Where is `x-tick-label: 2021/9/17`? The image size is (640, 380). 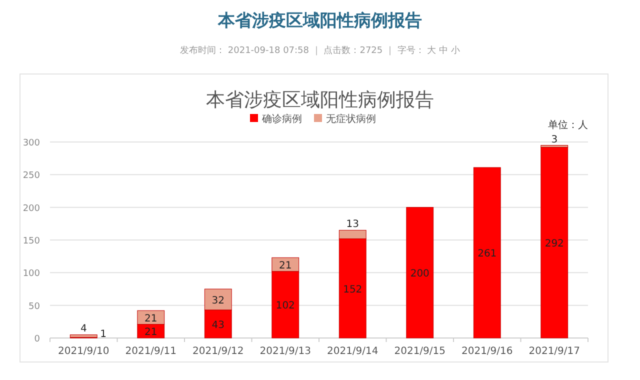 x-tick-label: 2021/9/17 is located at coordinates (554, 351).